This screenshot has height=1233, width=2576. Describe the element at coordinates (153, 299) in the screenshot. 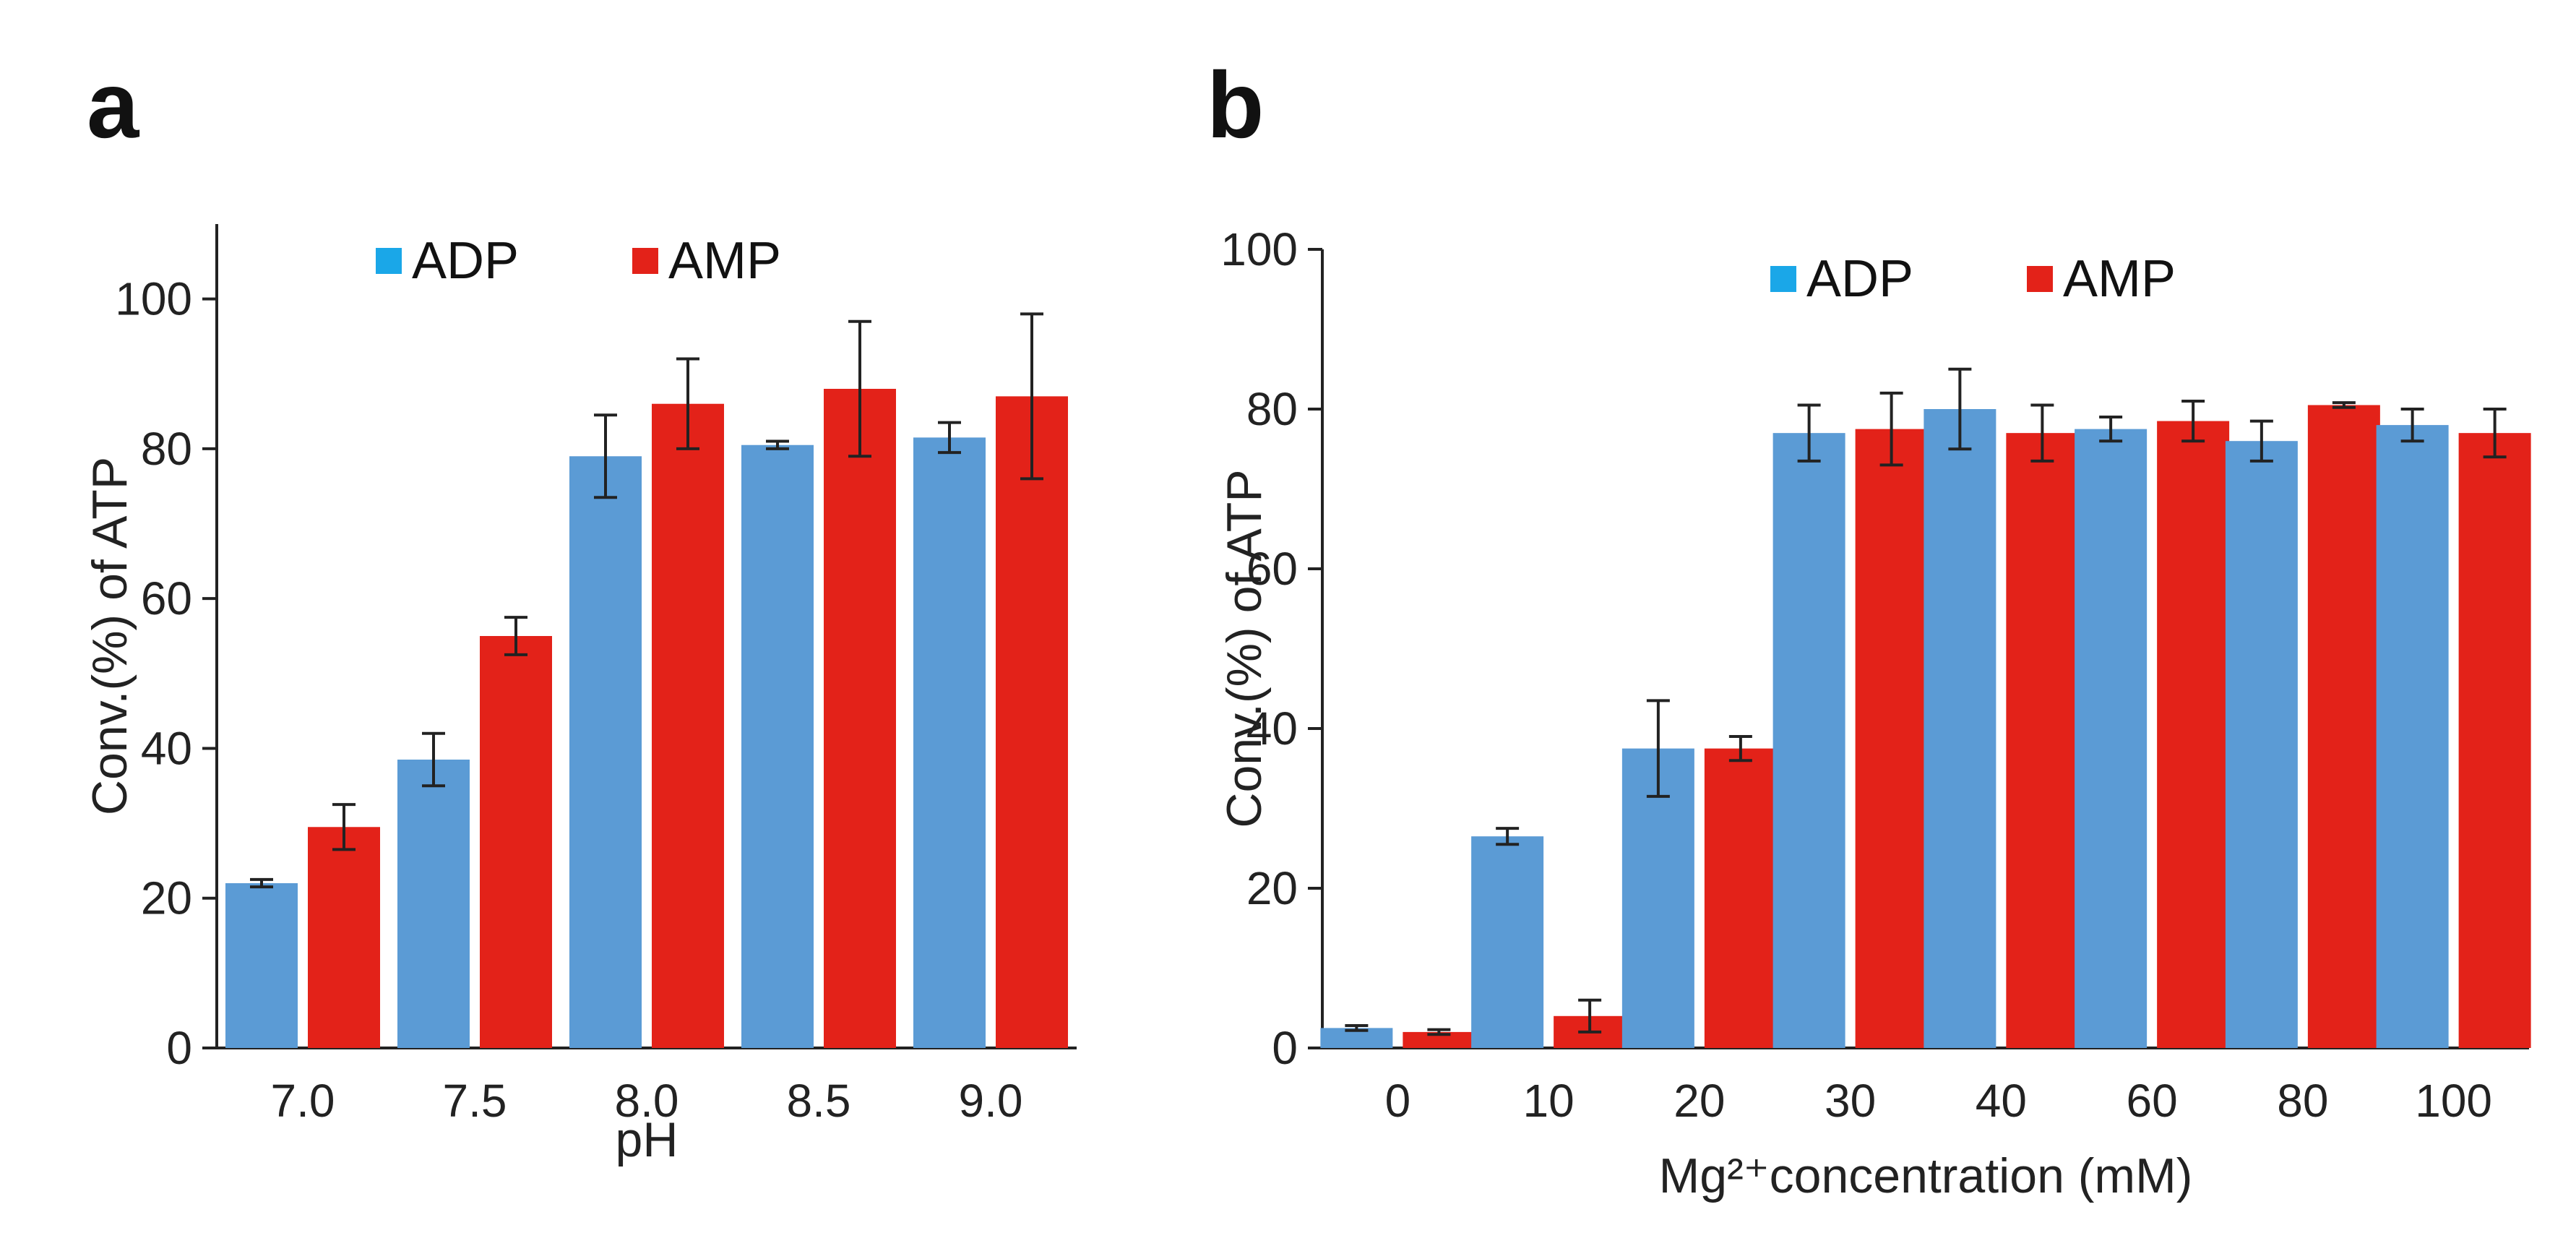

I see `panel-a-y-tick-label: 100` at that location.